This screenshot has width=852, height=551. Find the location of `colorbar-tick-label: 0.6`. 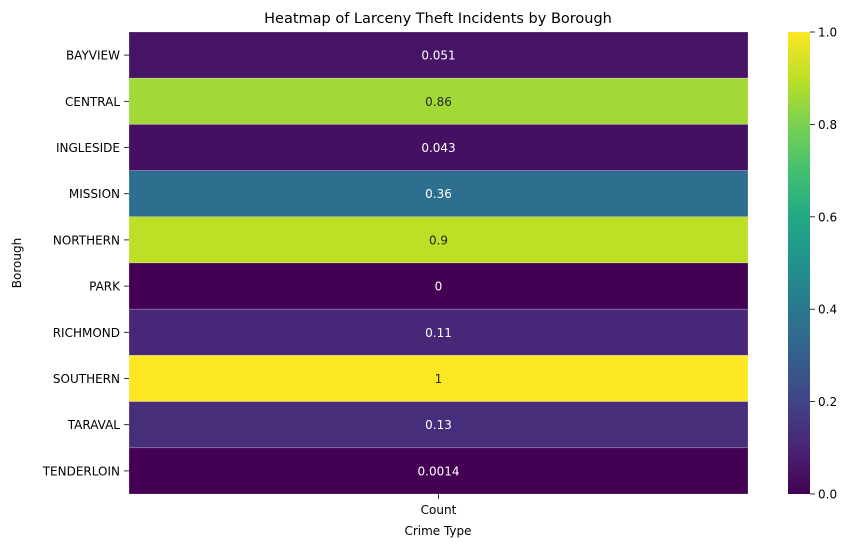

colorbar-tick-label: 0.6 is located at coordinates (827, 217).